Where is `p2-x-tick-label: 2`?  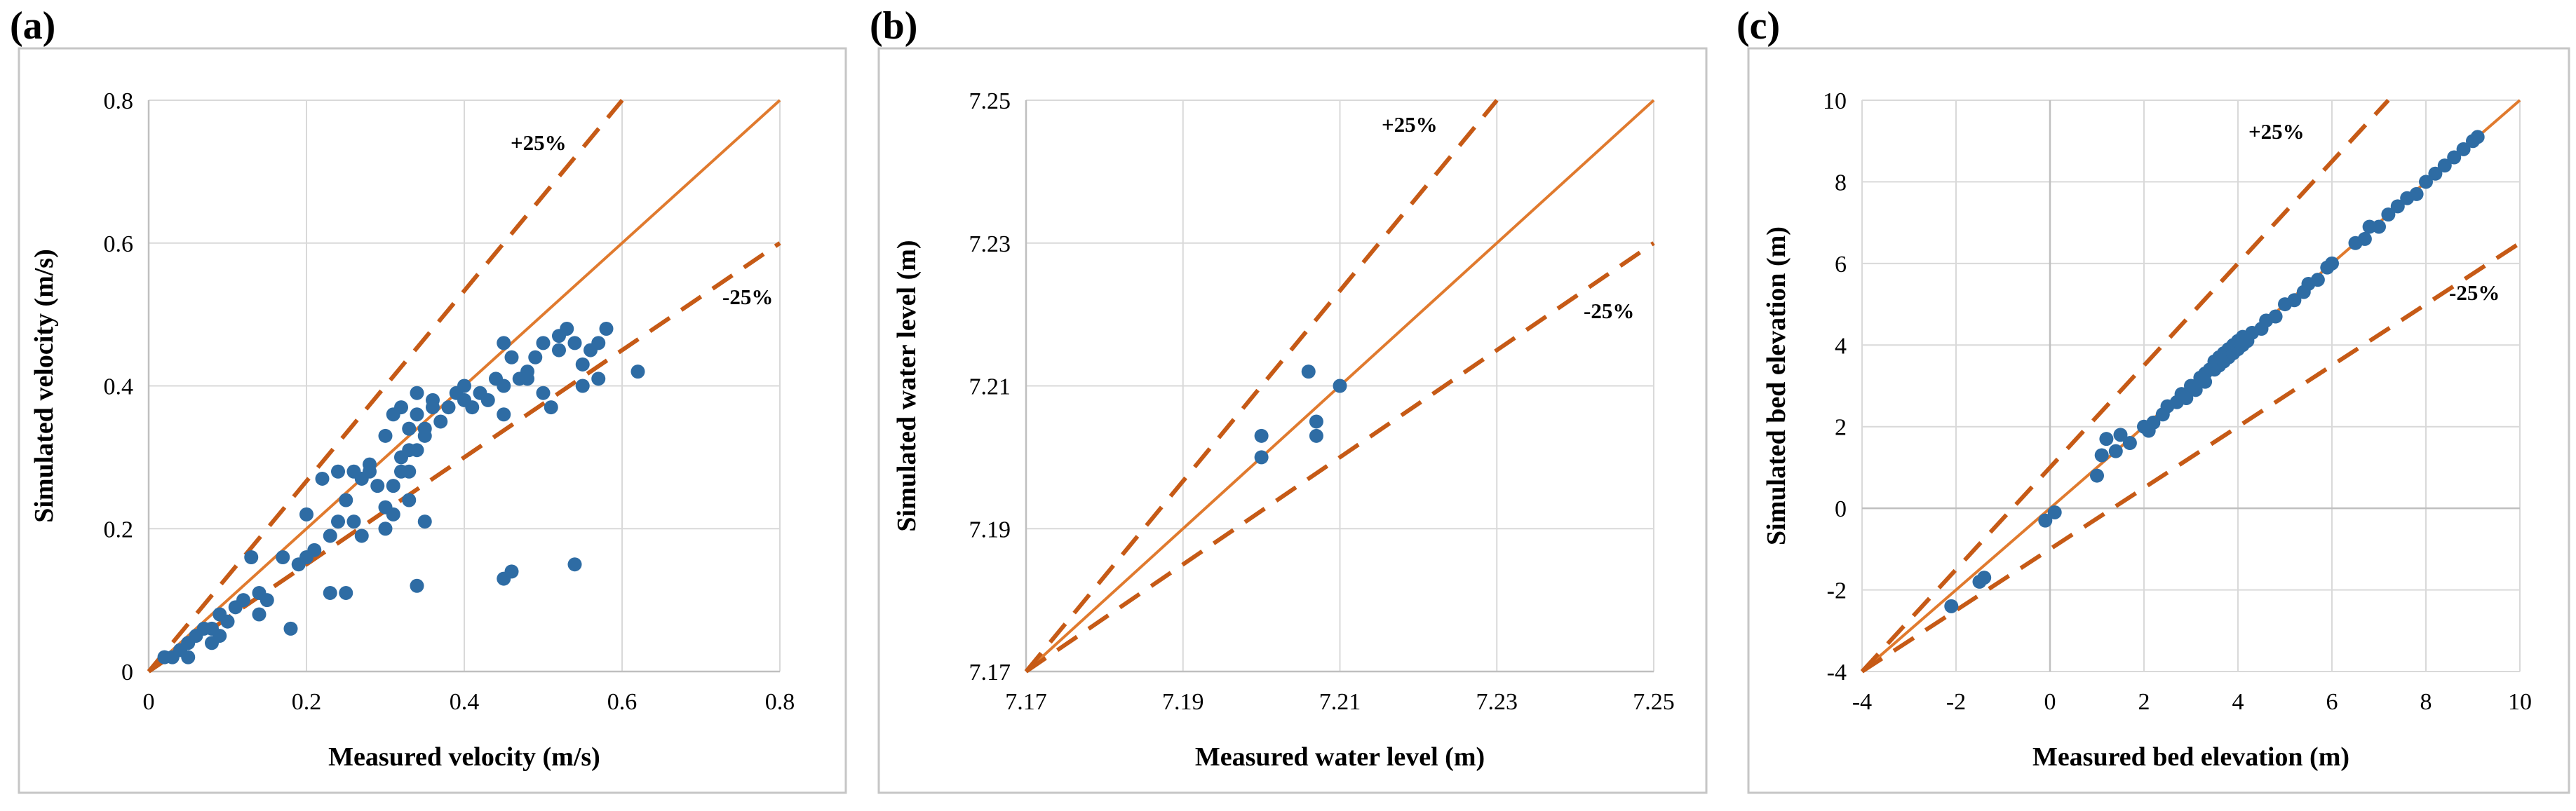
p2-x-tick-label: 2 is located at coordinates (2144, 702).